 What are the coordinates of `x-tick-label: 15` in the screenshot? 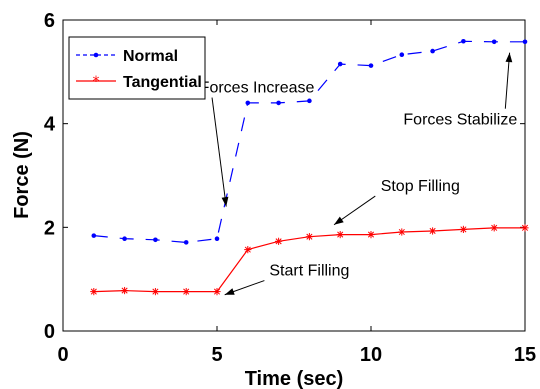 It's located at (525, 355).